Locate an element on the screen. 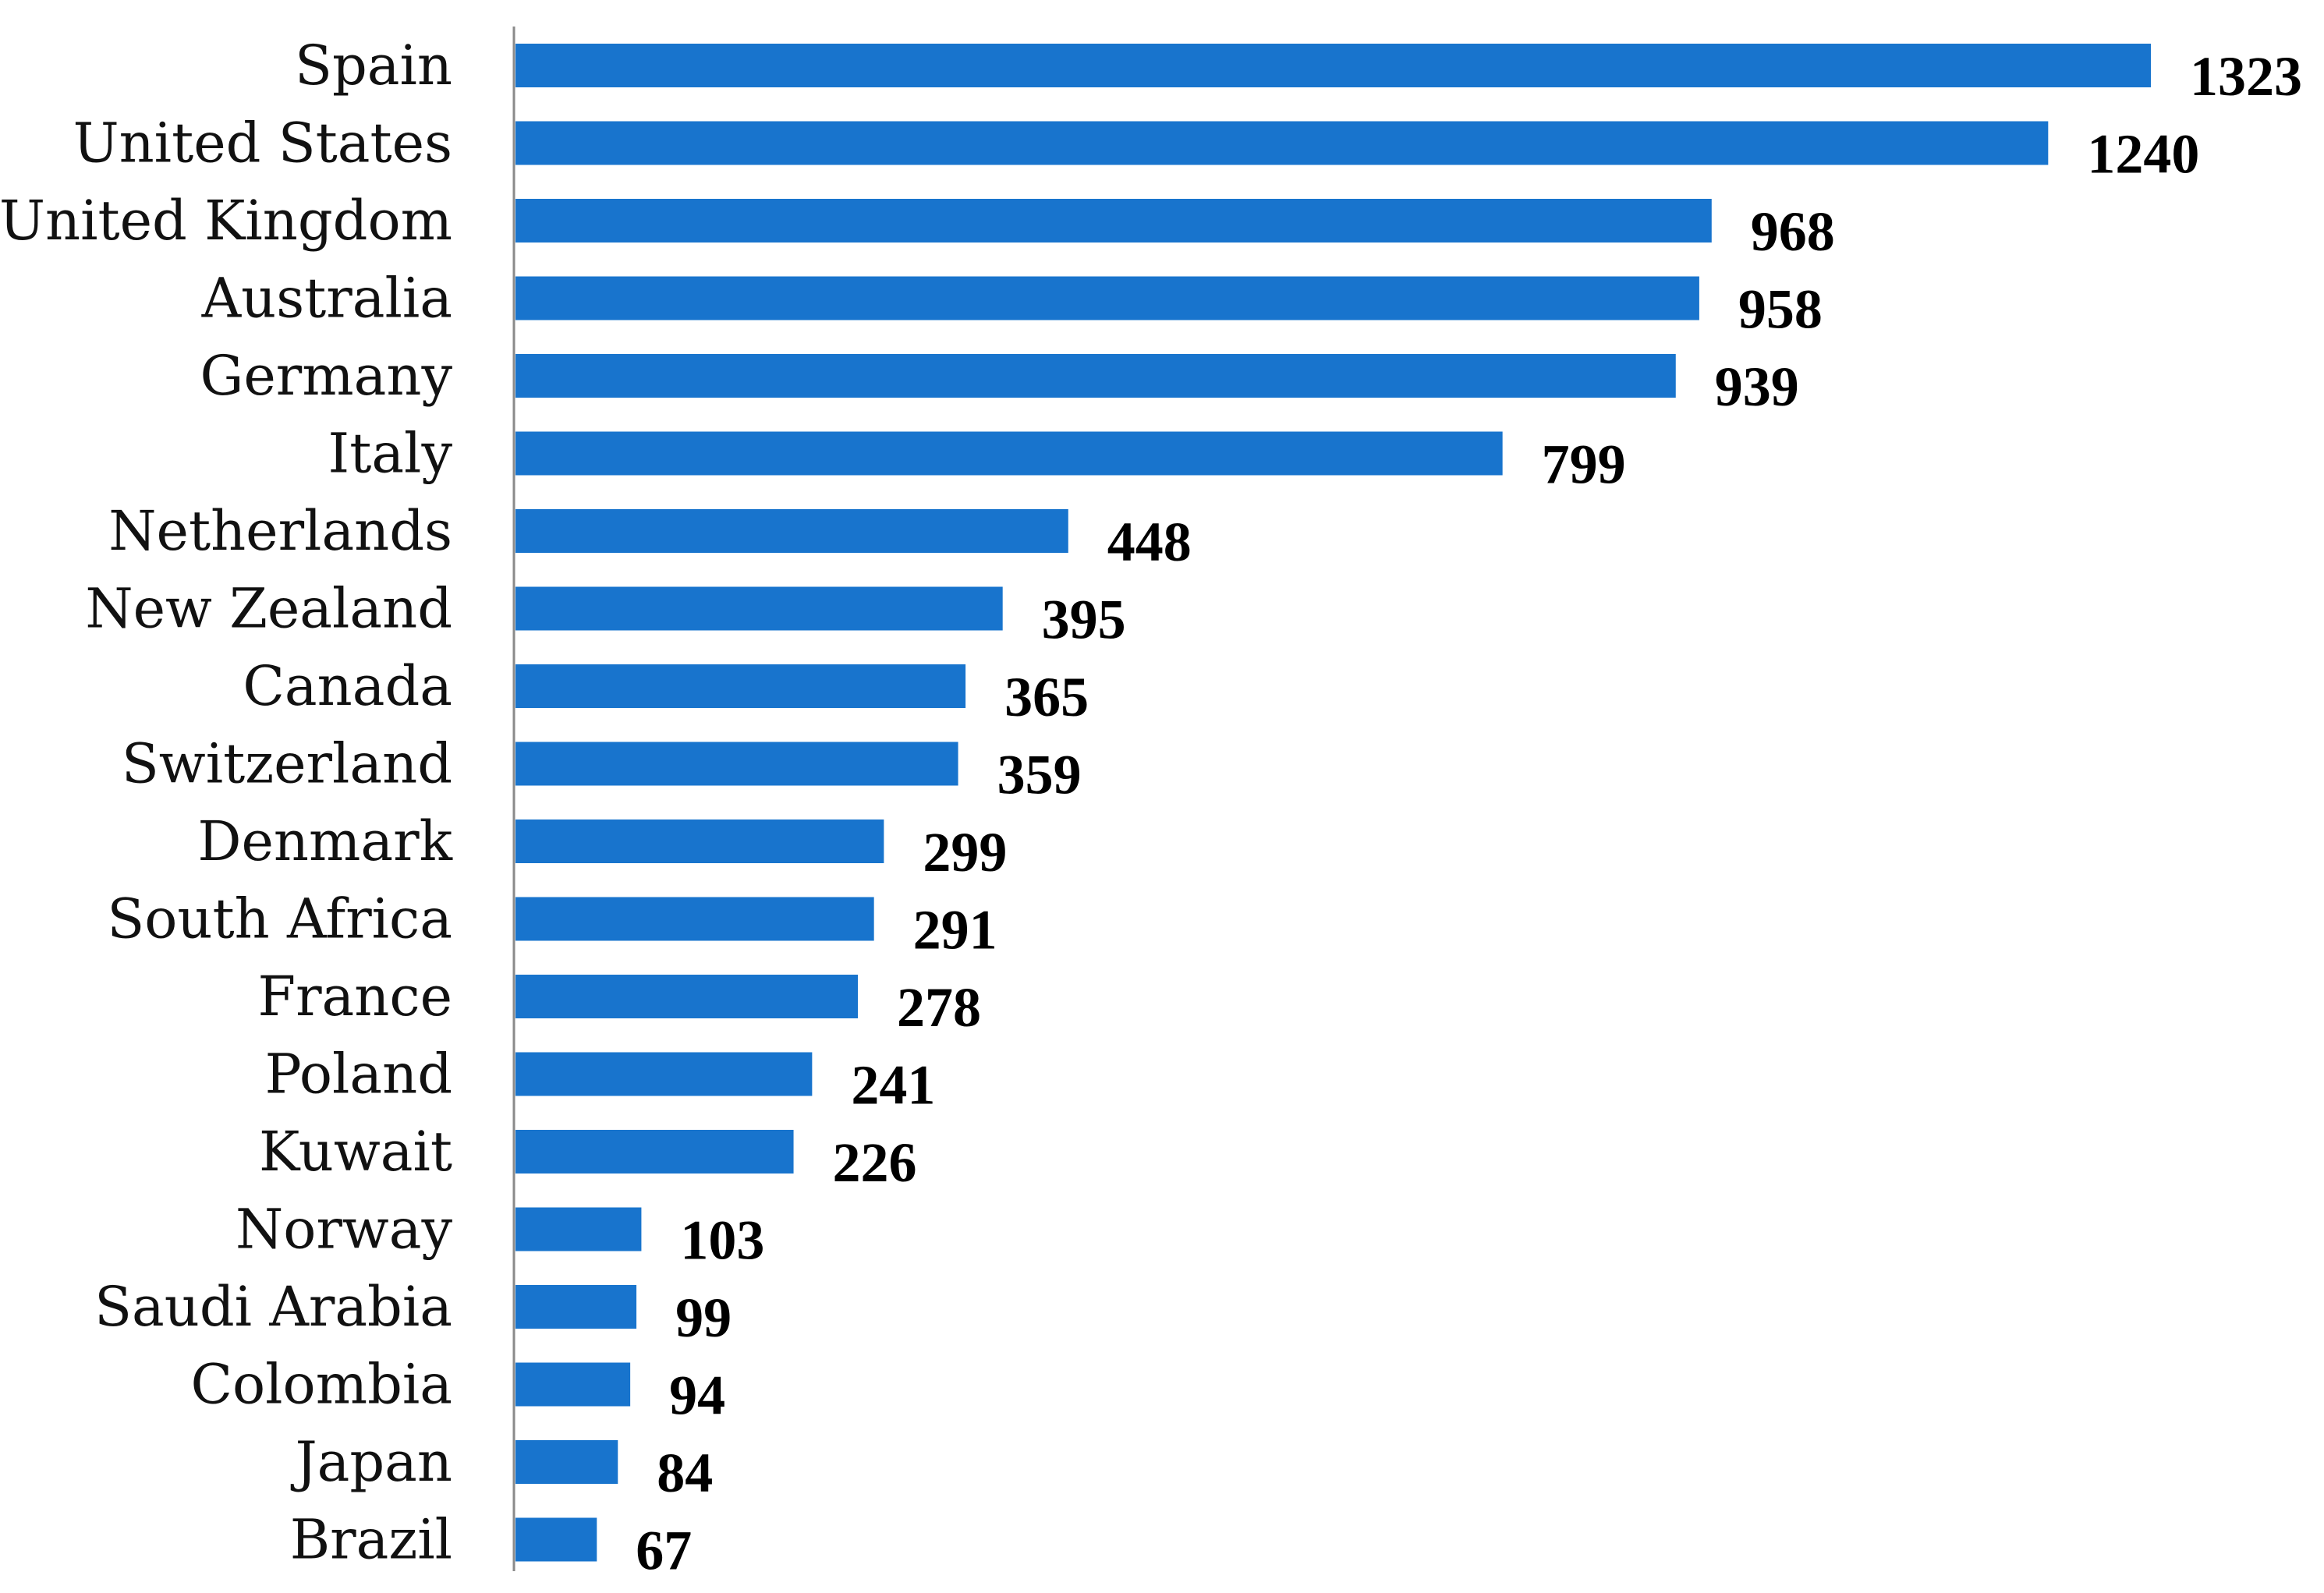 This screenshot has height=1593, width=2324. bar-switzerland is located at coordinates (736, 764).